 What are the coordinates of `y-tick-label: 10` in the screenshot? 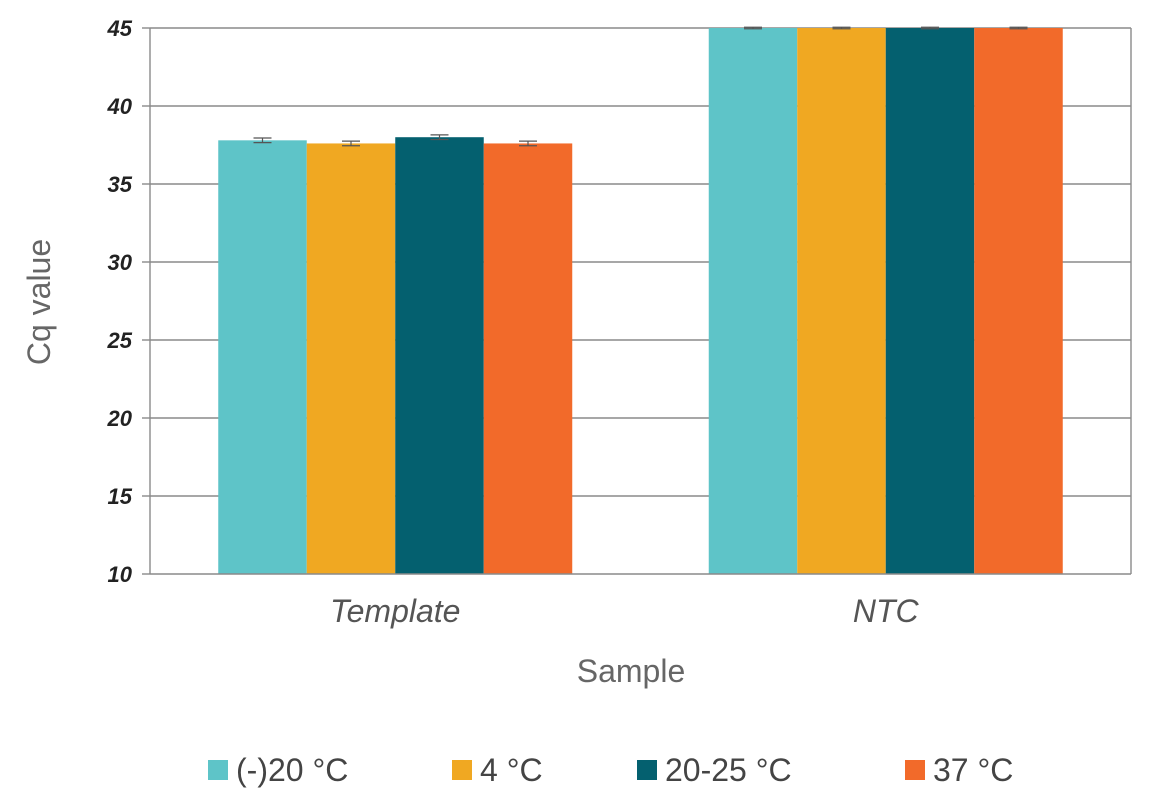 It's located at (120, 574).